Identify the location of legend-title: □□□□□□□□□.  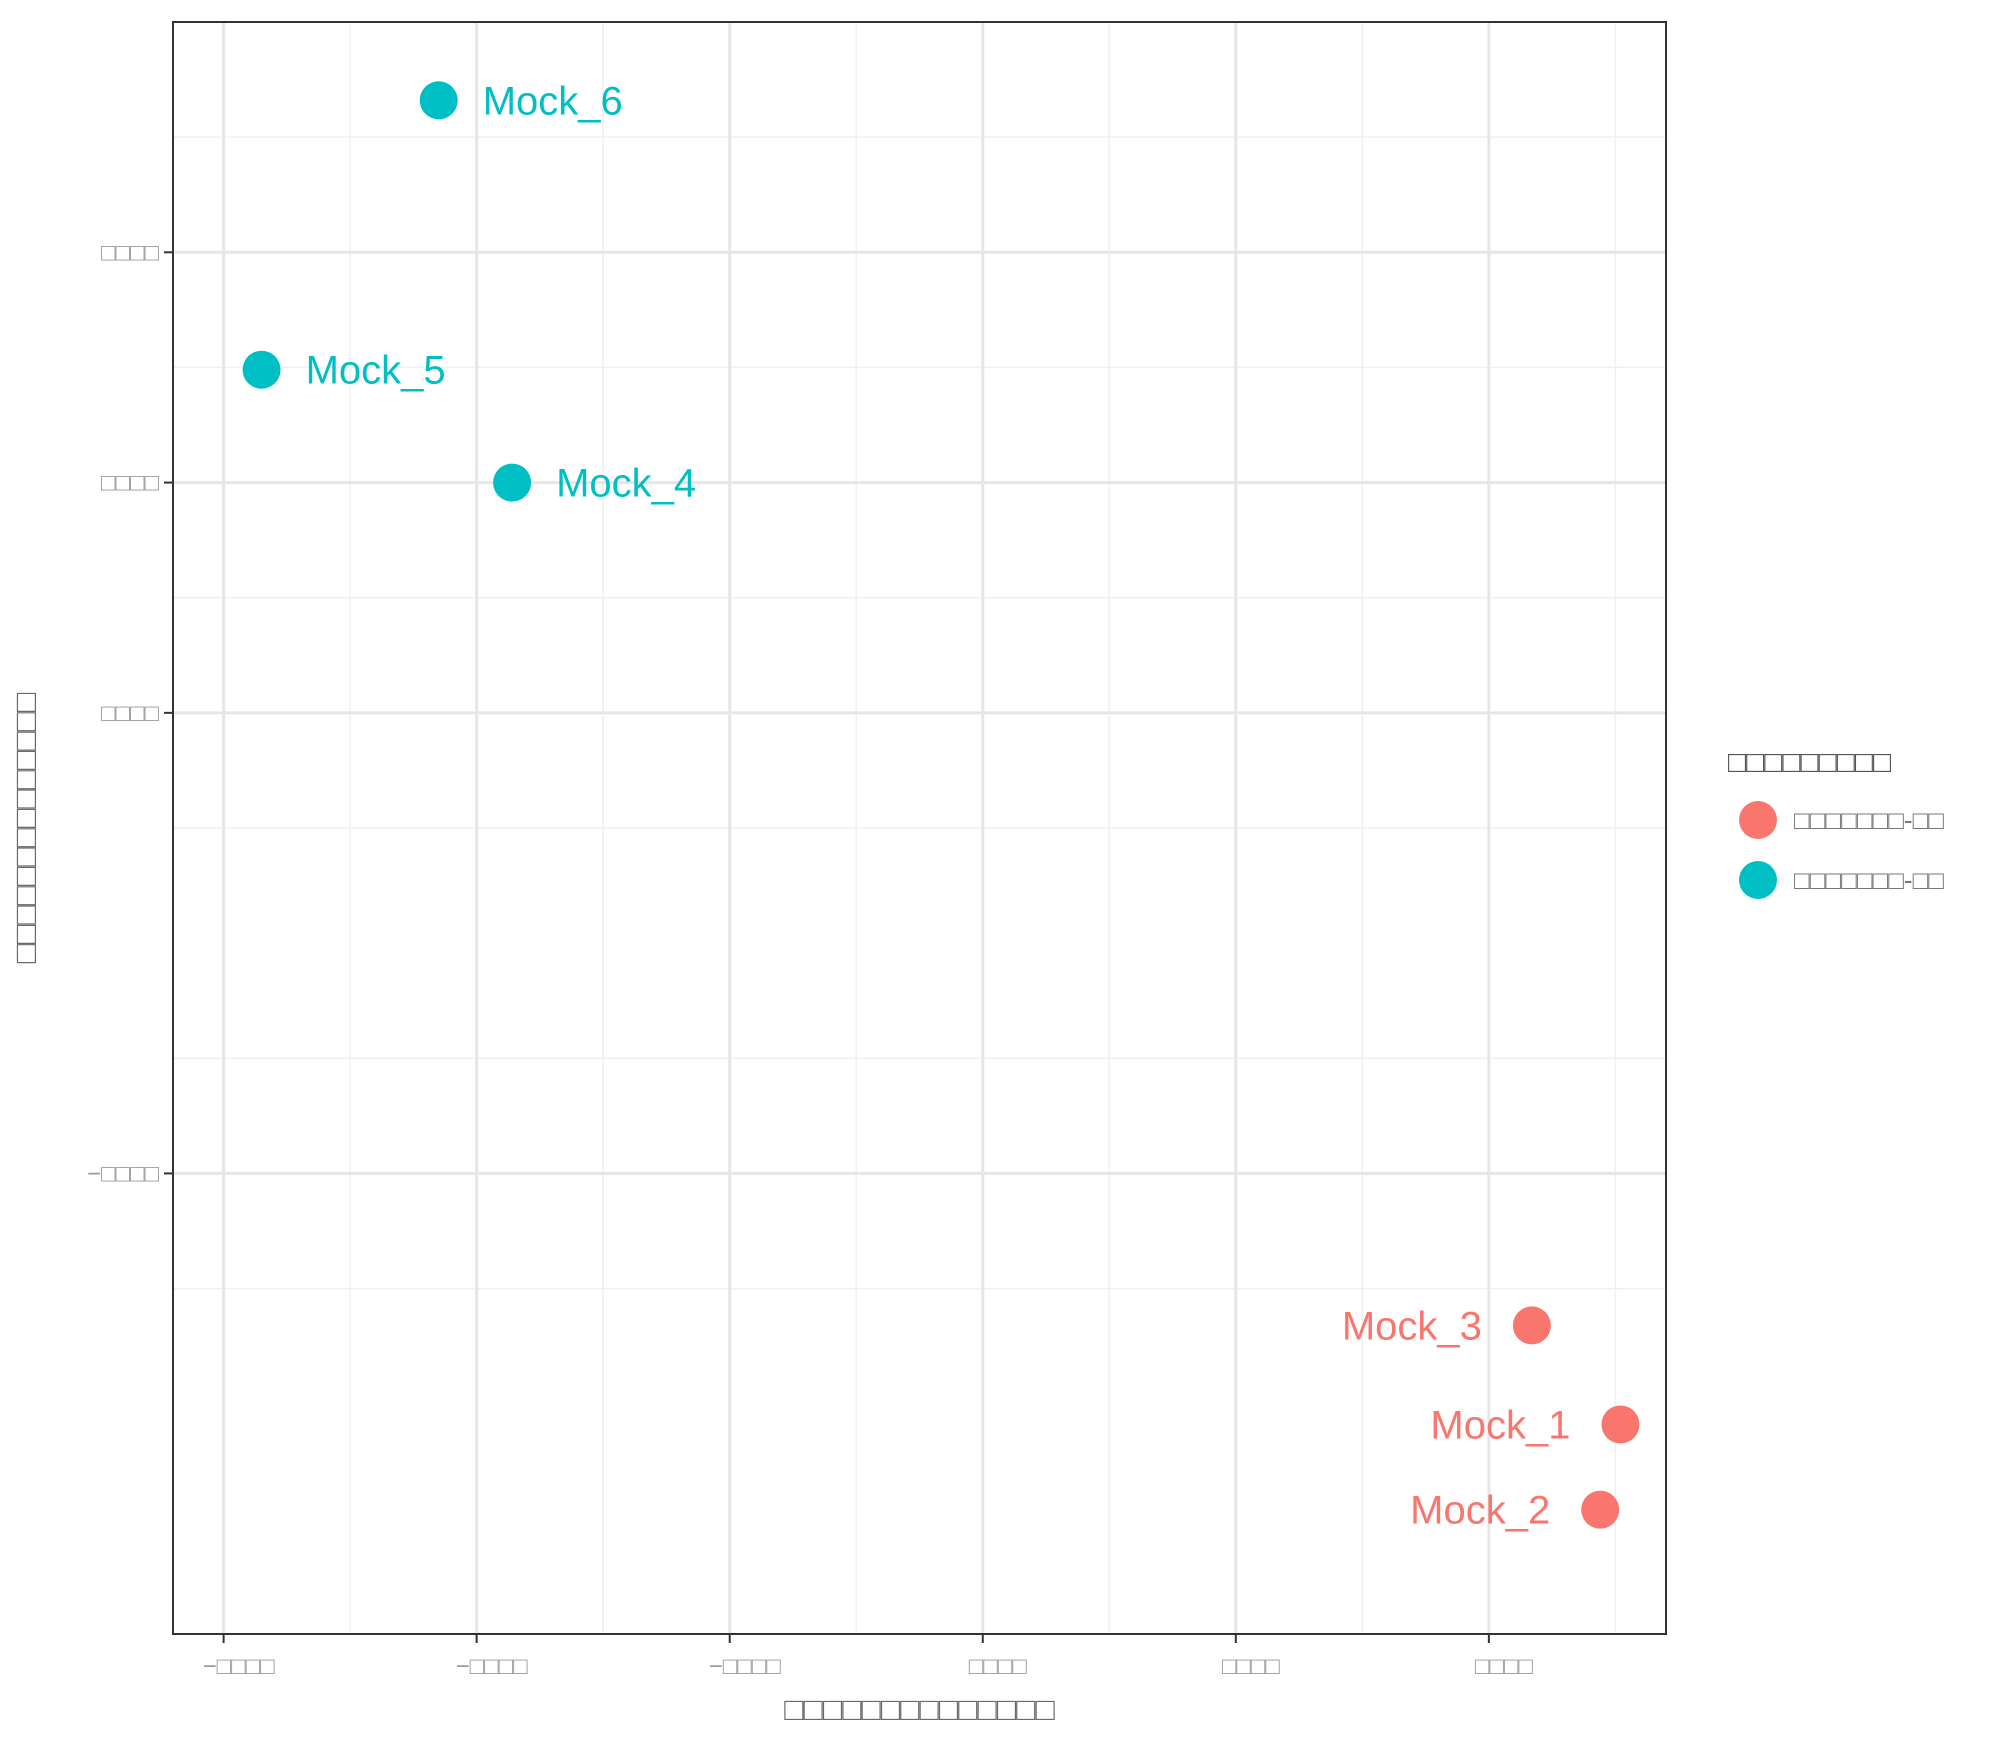
(1810, 762).